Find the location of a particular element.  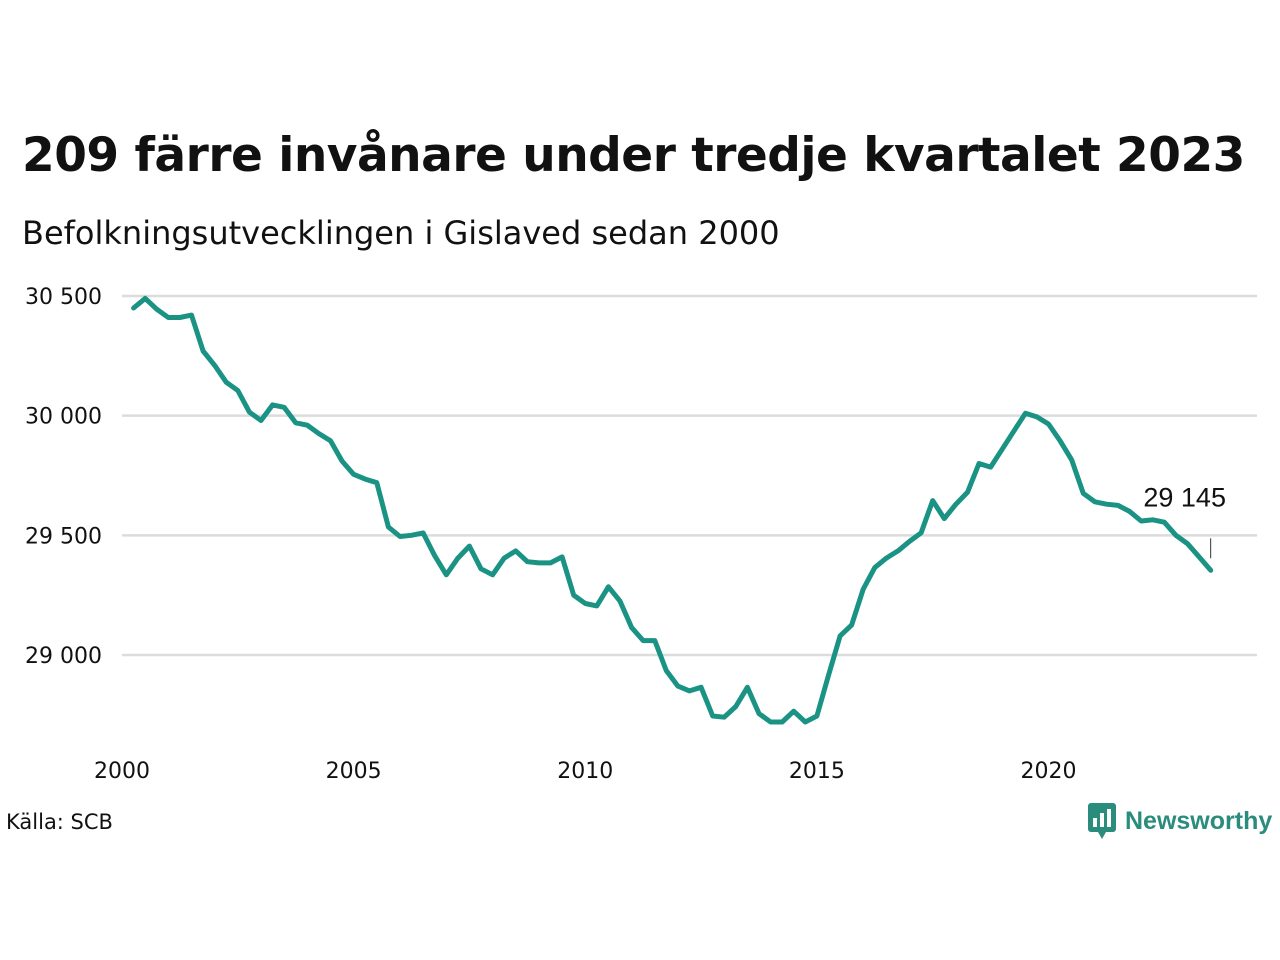

y-axis-tick-labels: 29 000 29 500 30 000 30 500 is located at coordinates (63, 477).